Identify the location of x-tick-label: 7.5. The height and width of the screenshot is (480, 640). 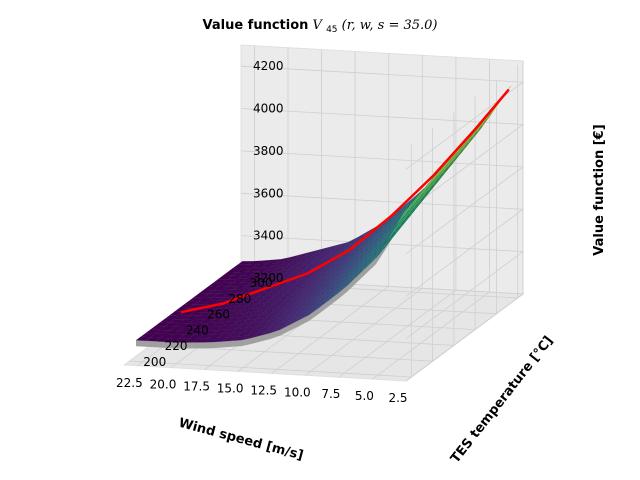
(330, 394).